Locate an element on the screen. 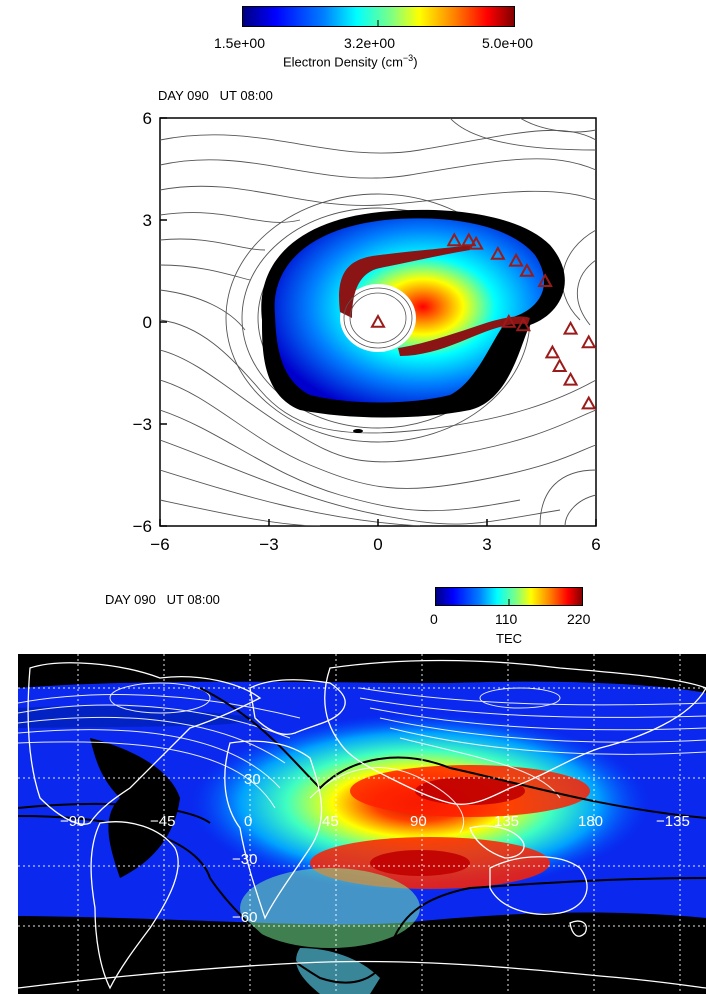  top-colorbar-title-text: Electron Density (cm is located at coordinates (343, 62).